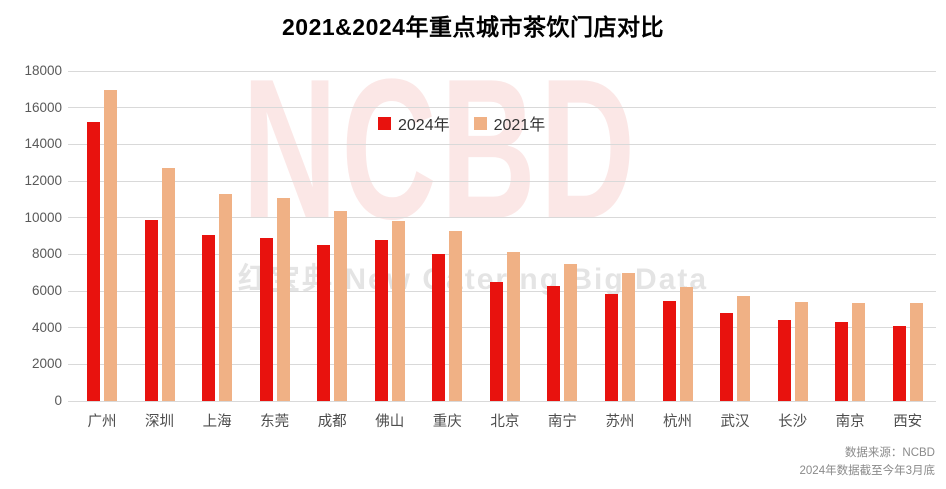  What do you see at coordinates (850, 422) in the screenshot?
I see `x-axis-category-label: 南京` at bounding box center [850, 422].